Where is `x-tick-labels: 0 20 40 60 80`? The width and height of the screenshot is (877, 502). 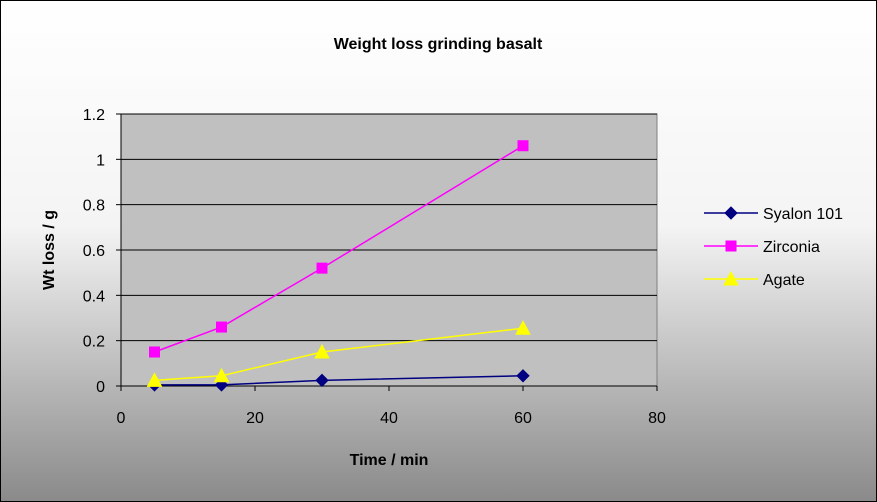
x-tick-labels: 0 20 40 60 80 is located at coordinates (391, 418).